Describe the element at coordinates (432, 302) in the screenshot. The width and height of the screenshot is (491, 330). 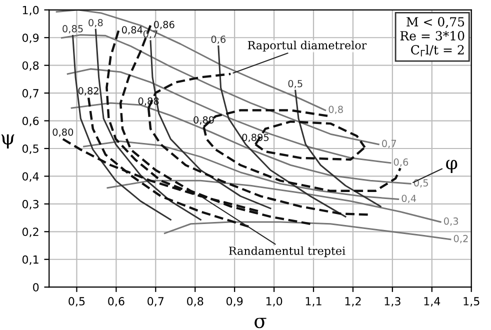
I see `x-tick-label: 1,4` at that location.